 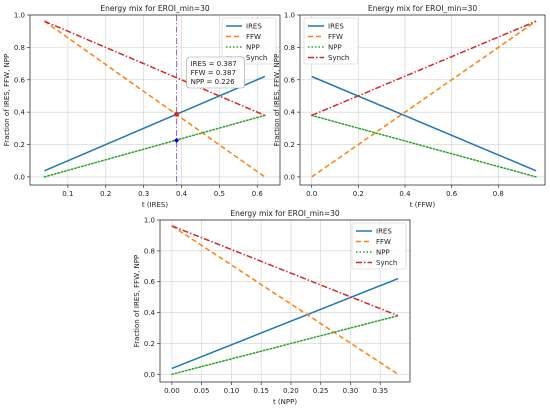 I want to click on annotation-line: IRES = 0.387, so click(x=214, y=64).